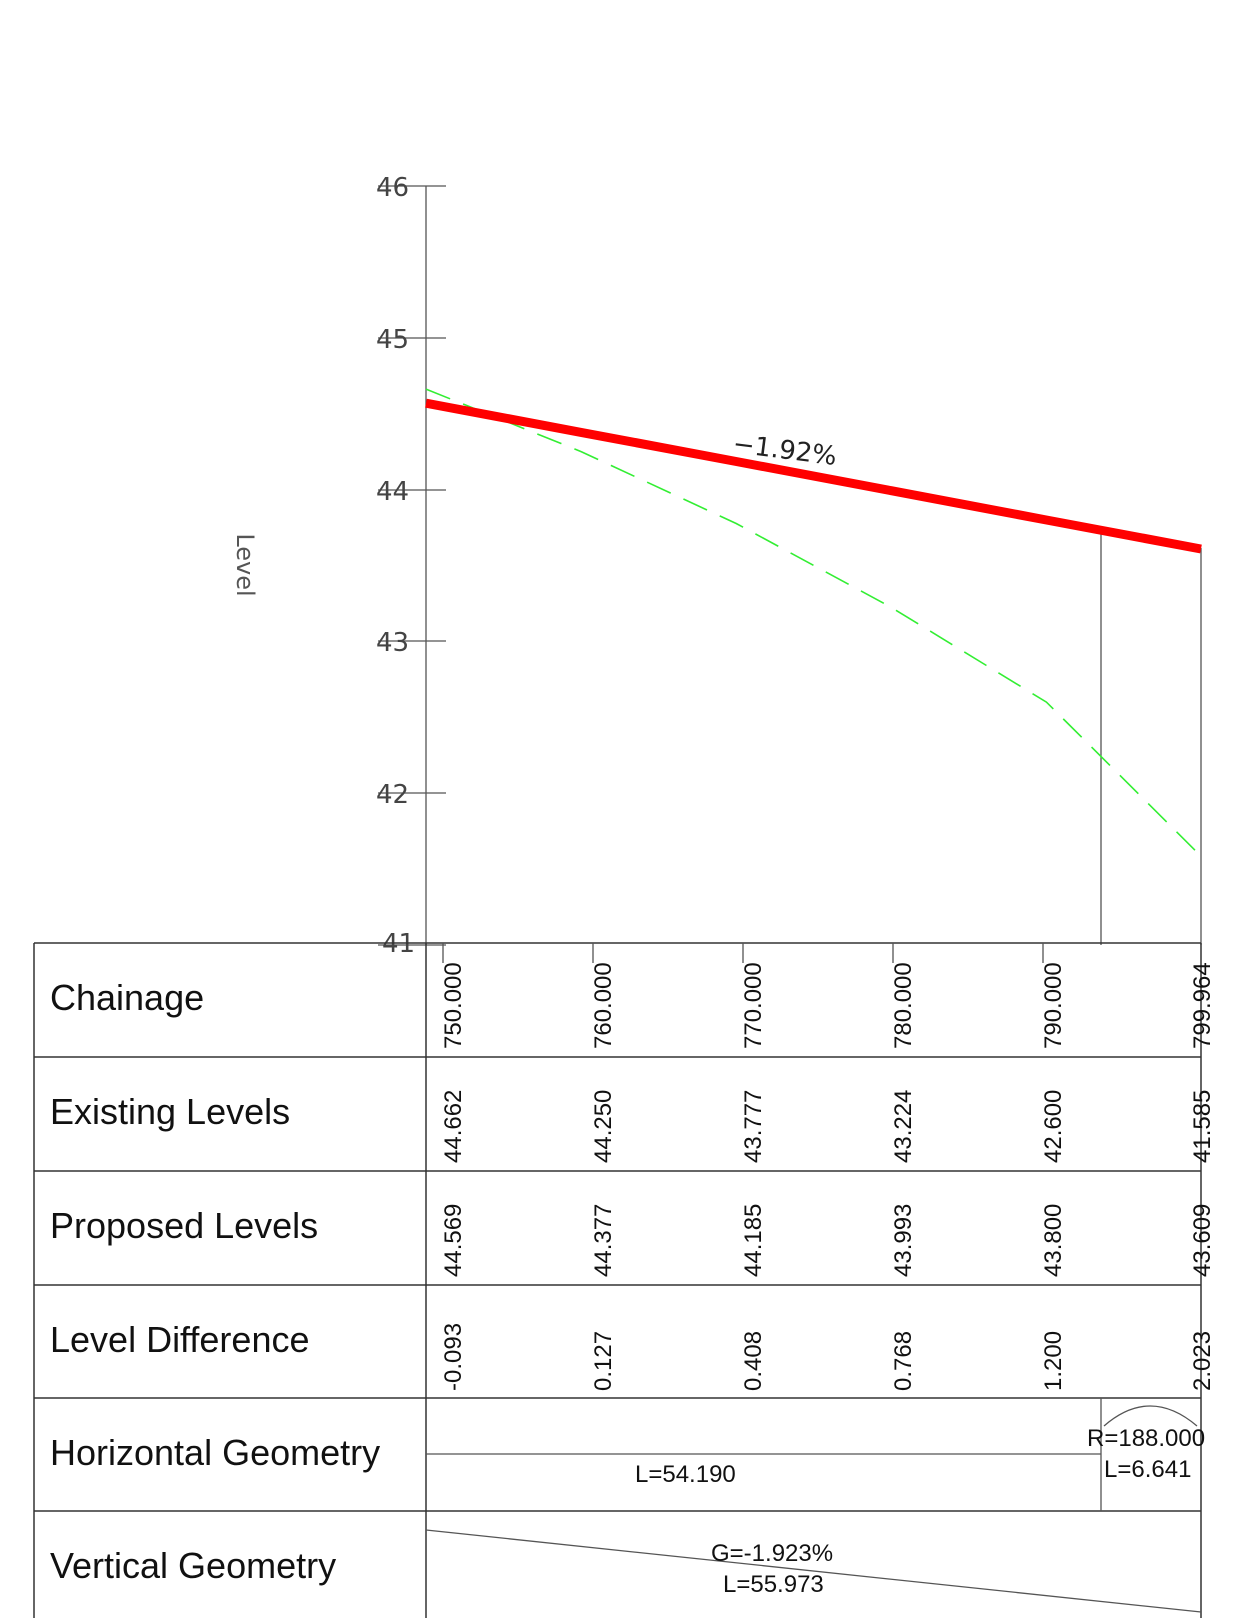  What do you see at coordinates (193, 1565) in the screenshot?
I see `row-label-vertical-geometry: Vertical Geometry` at bounding box center [193, 1565].